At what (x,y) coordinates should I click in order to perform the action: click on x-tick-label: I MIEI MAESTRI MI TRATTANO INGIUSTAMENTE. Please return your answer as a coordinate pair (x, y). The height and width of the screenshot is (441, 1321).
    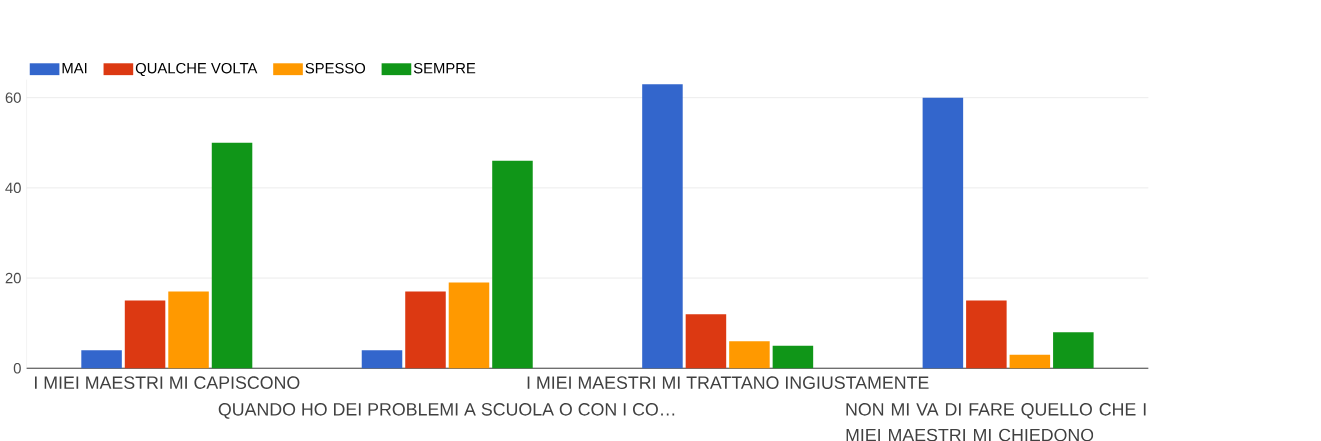
    Looking at the image, I should click on (728, 382).